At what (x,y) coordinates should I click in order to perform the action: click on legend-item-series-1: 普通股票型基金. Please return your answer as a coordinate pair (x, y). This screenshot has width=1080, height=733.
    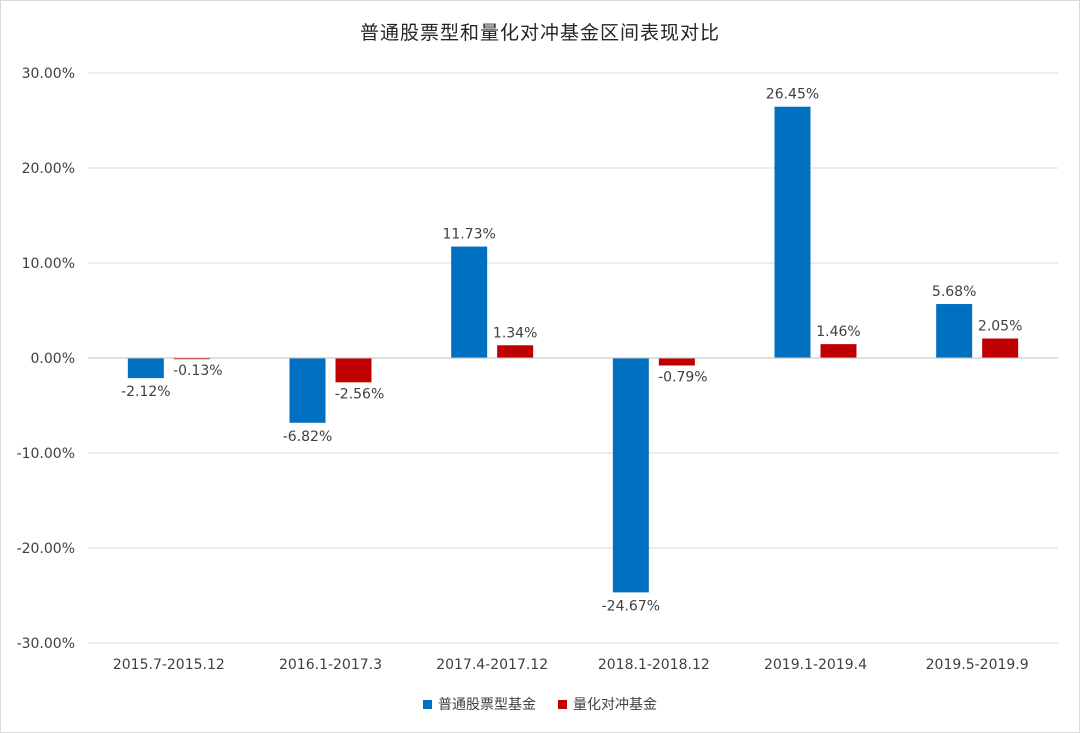
    Looking at the image, I should click on (479, 704).